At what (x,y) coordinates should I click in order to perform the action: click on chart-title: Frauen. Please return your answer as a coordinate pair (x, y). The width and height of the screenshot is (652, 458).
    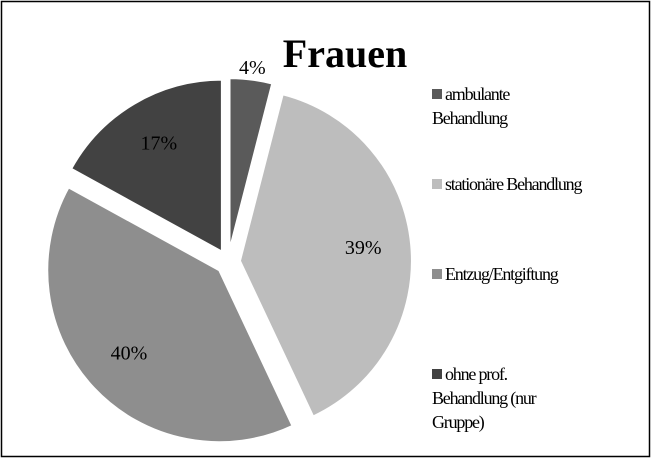
    Looking at the image, I should click on (345, 53).